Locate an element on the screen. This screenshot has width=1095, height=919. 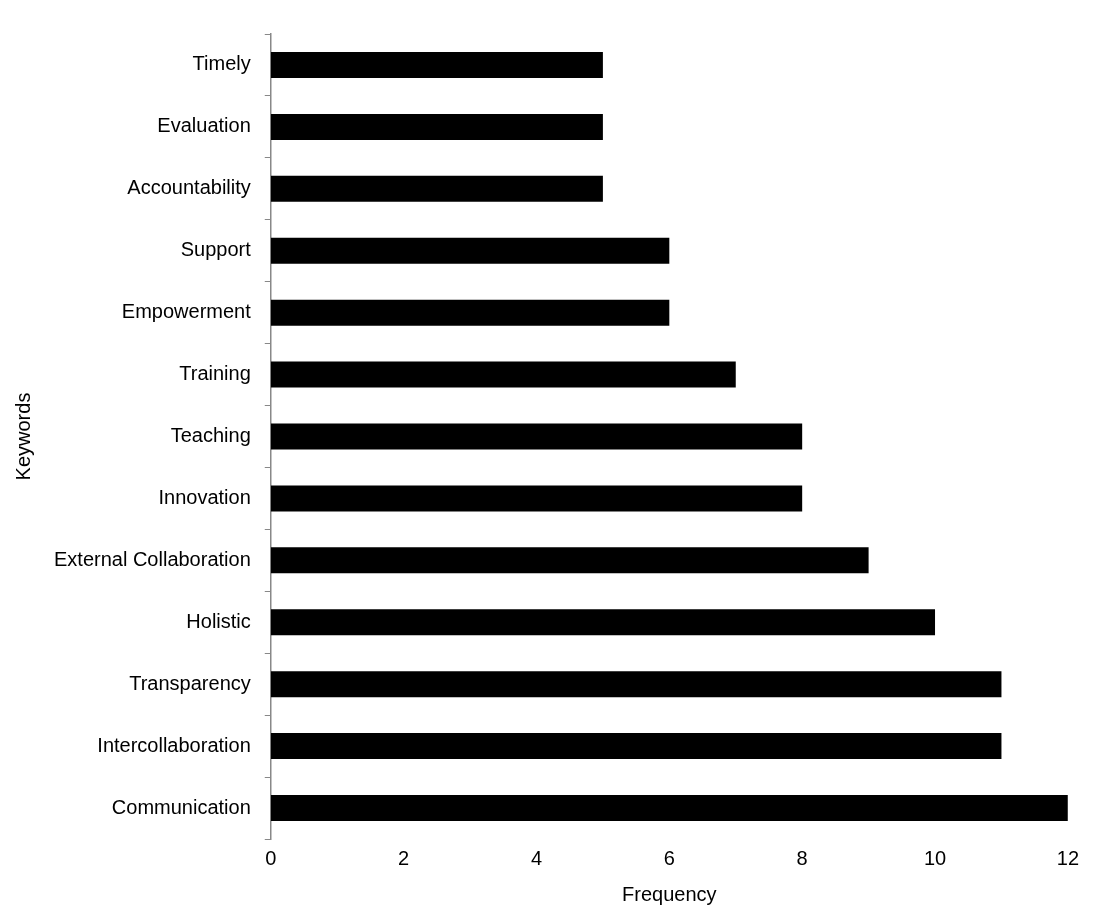
y-tick-label: Transparency is located at coordinates (190, 682).